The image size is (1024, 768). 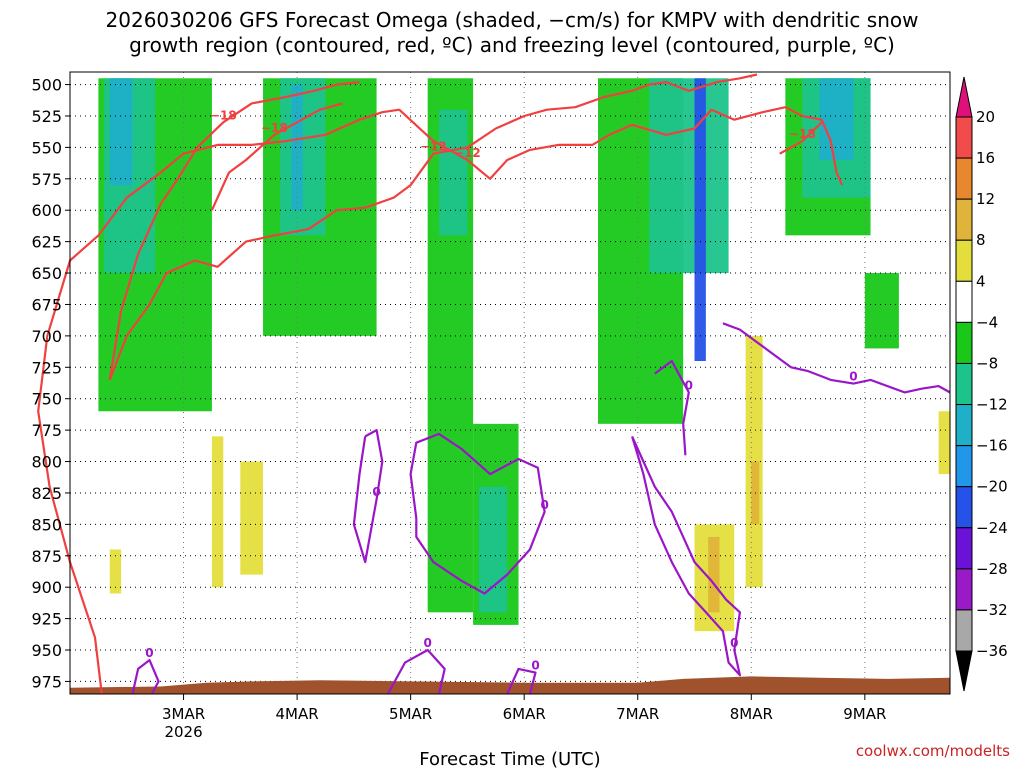 What do you see at coordinates (183, 714) in the screenshot?
I see `x-tick-label-3MAR: 3MAR` at bounding box center [183, 714].